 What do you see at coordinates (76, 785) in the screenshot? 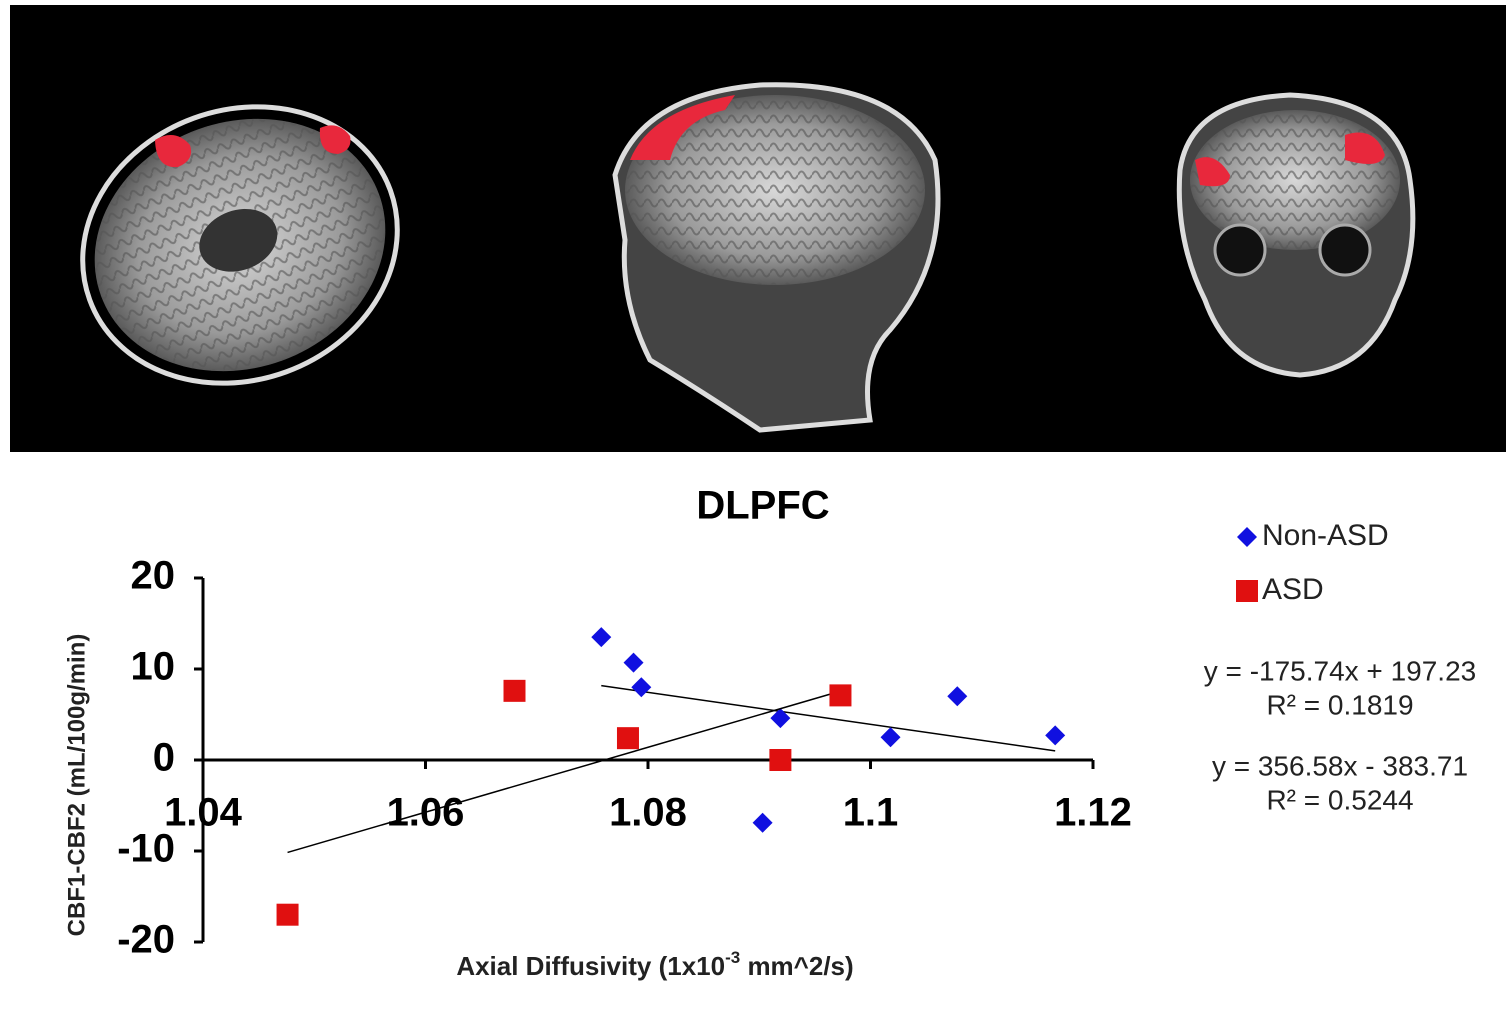
I see `y-axis-label: CBF1-CBF2 (mL/100g/min)` at bounding box center [76, 785].